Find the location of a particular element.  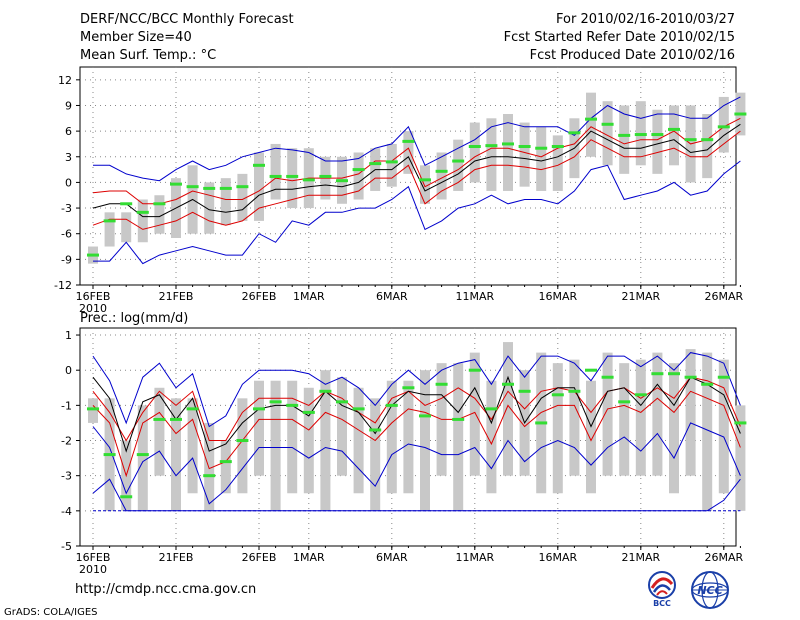

x-tick-label: 1MAR is located at coordinates (309, 296).